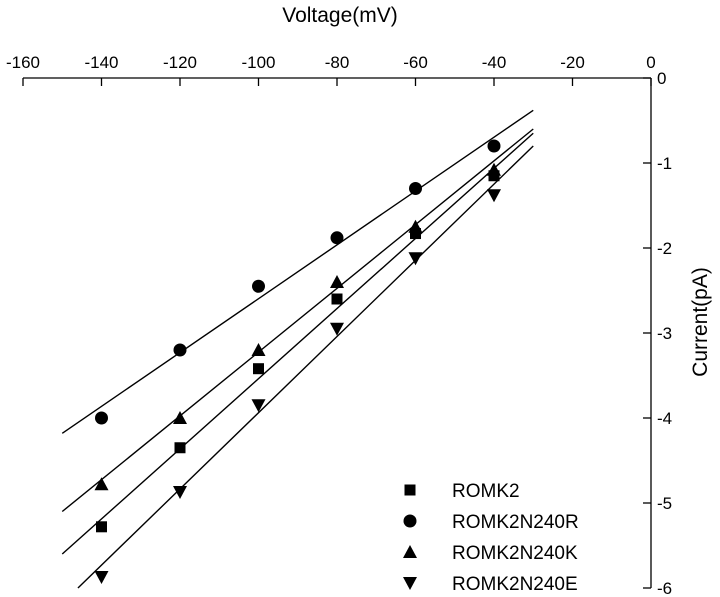 The height and width of the screenshot is (597, 720). I want to click on x-tick-label: -60, so click(415, 62).